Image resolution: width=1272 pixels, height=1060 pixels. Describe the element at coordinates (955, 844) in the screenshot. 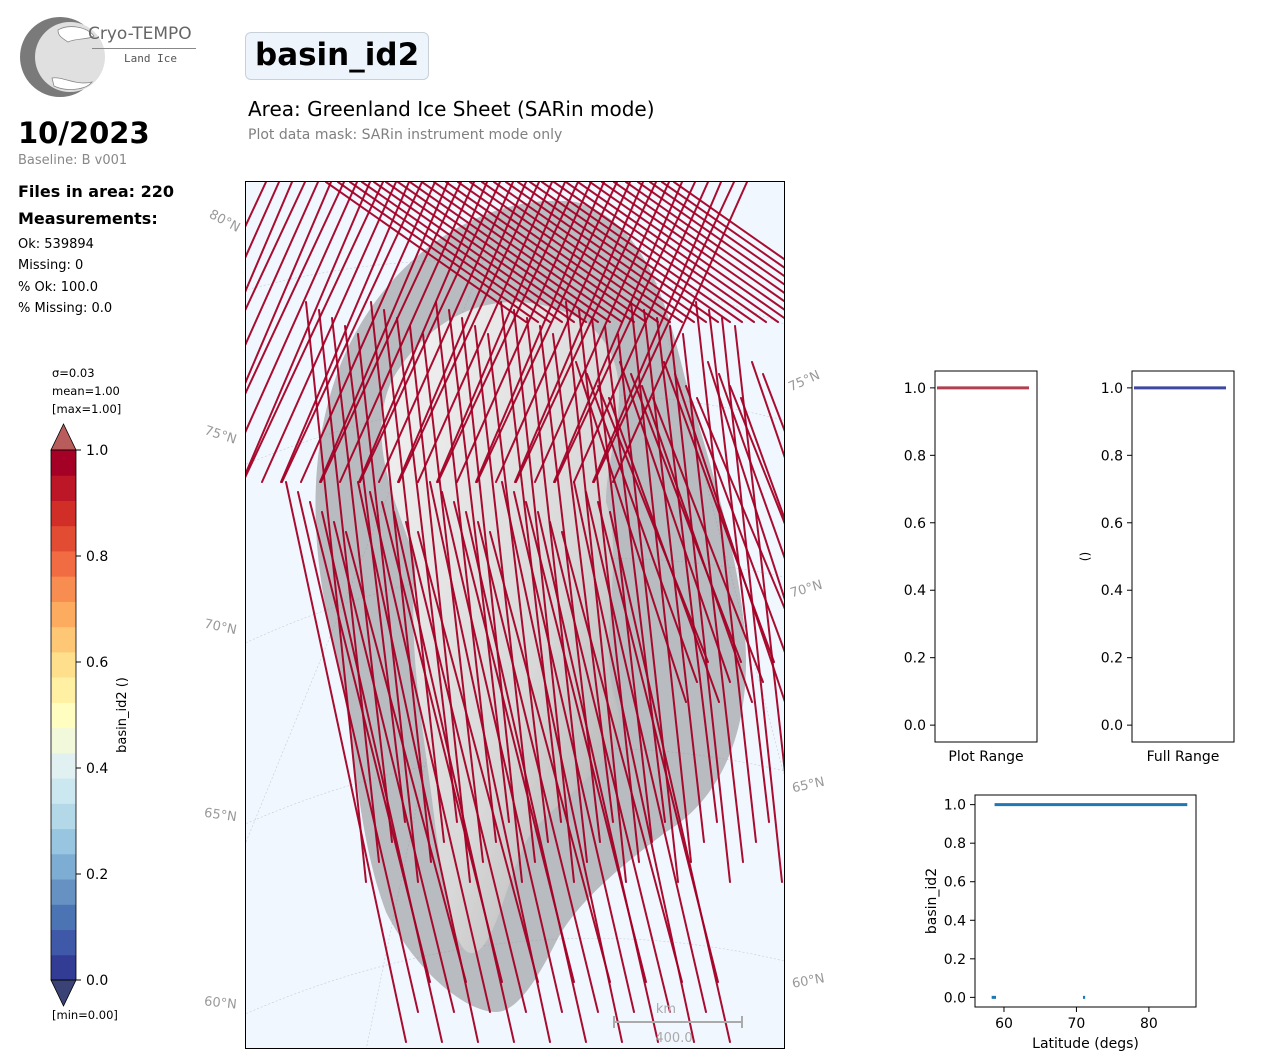

I see `y-tick-label: 0.8` at that location.